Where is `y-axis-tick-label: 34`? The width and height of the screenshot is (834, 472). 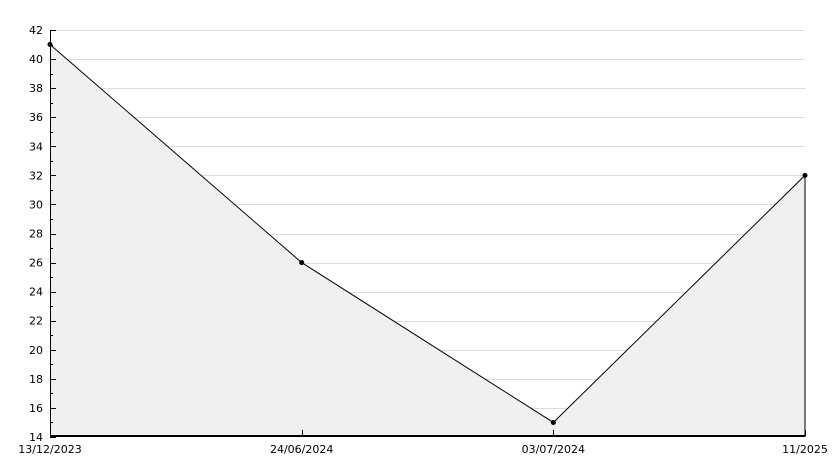
y-axis-tick-label: 34 is located at coordinates (36, 146).